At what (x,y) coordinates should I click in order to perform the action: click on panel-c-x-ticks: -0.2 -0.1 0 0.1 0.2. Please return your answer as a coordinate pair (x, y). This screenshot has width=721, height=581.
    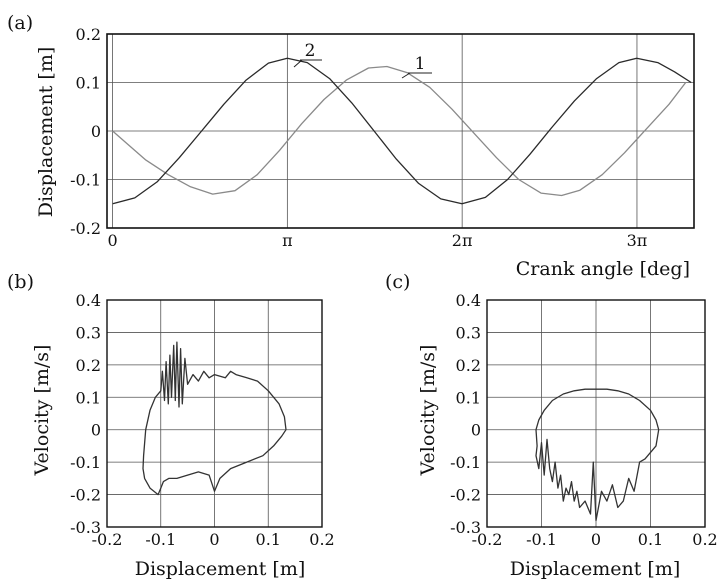
    Looking at the image, I should click on (595, 539).